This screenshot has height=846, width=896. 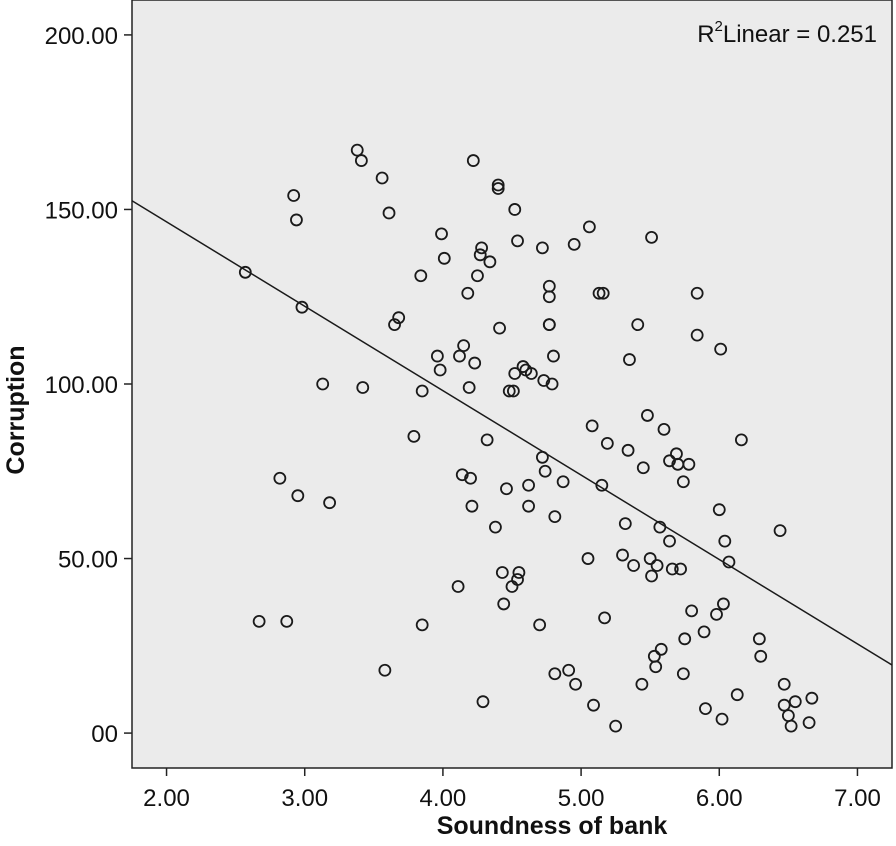 I want to click on x-tick-label: 5.00, so click(x=581, y=798).